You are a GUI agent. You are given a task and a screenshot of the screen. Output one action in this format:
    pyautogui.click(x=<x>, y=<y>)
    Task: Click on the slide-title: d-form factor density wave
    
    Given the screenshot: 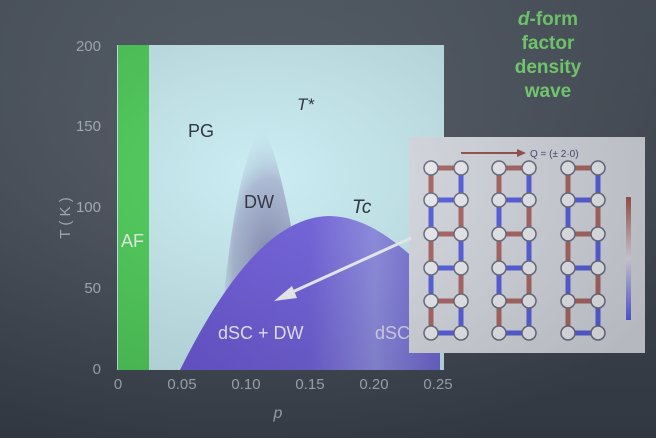 What is the action you would take?
    pyautogui.click(x=548, y=56)
    